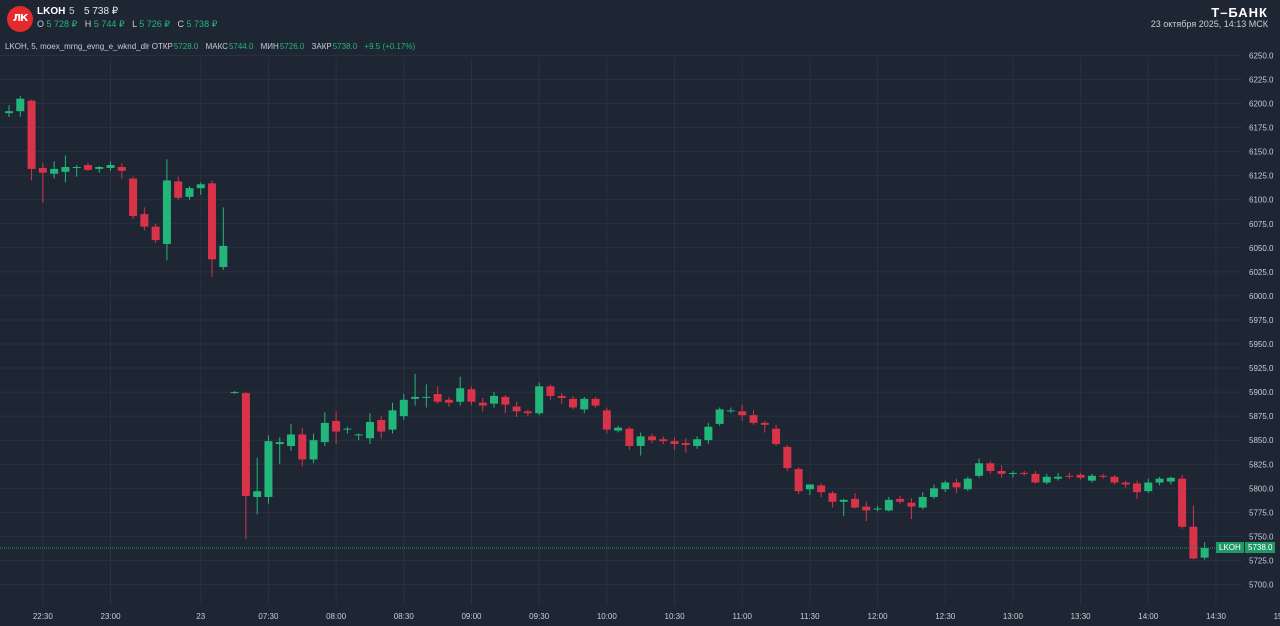 The width and height of the screenshot is (1280, 626). I want to click on tbank-logo: Т–БАНК, so click(1239, 12).